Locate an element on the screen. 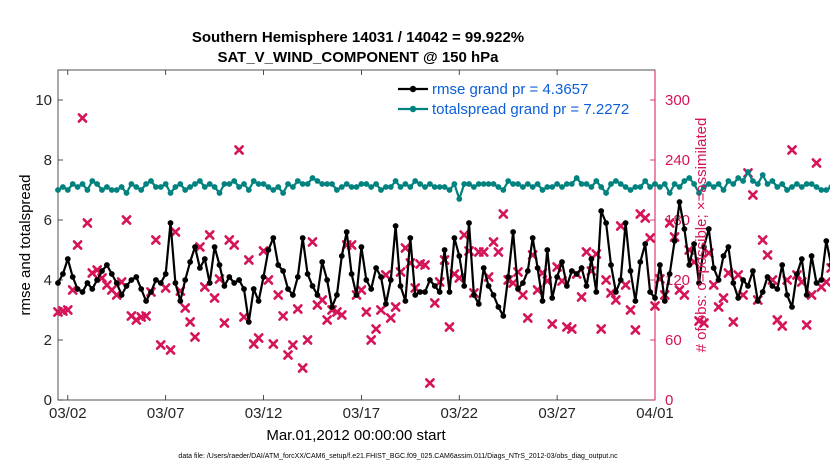  legend-rmse-label: rmse grand pr = 4.3657 is located at coordinates (510, 89).